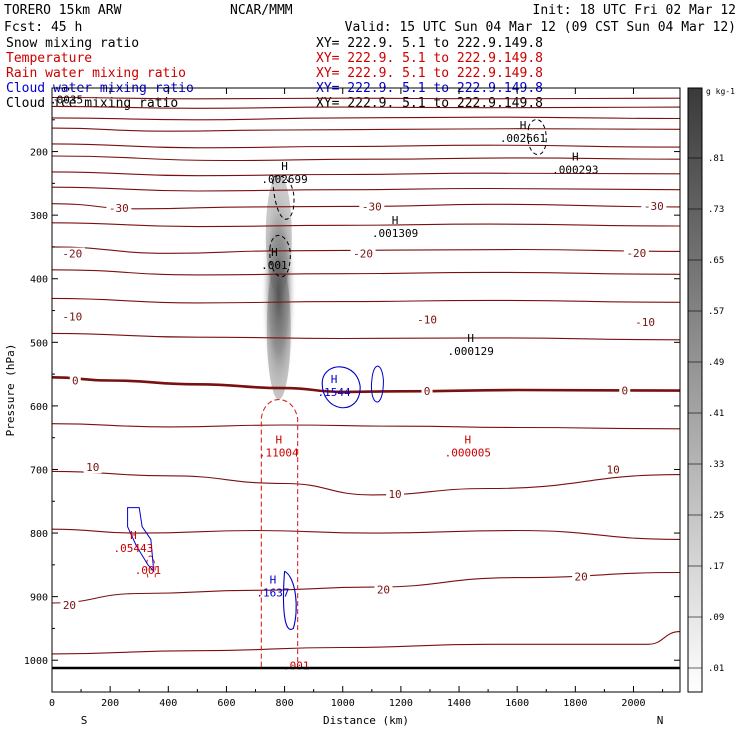  I want to click on snow-shading, so click(278, 287).